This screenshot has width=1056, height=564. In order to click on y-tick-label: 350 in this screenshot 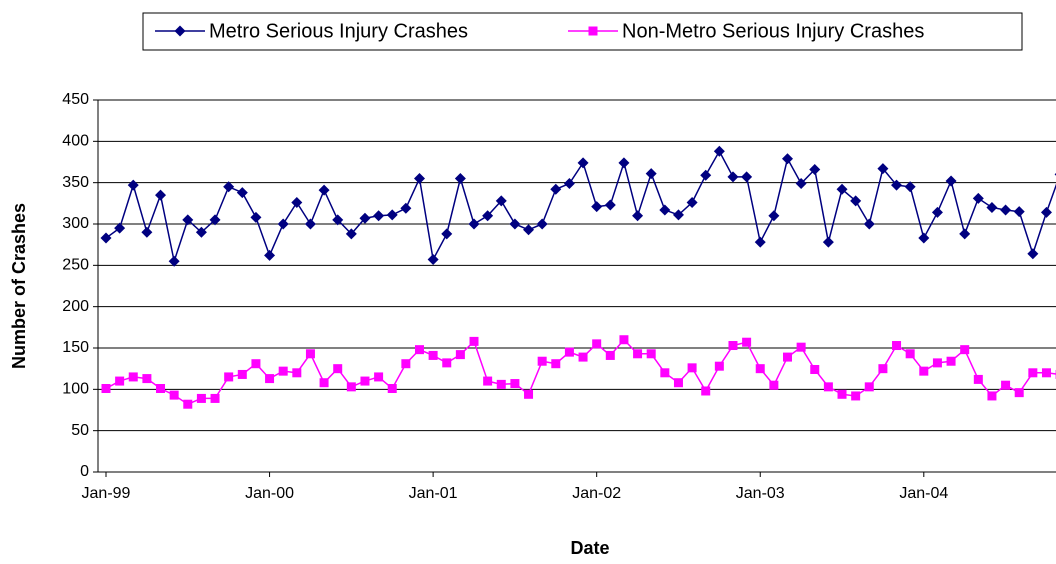, I will do `click(75, 182)`.